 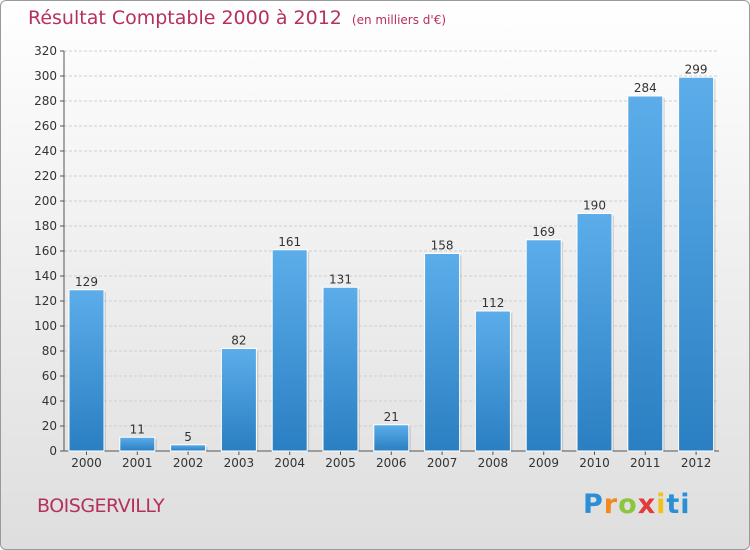 I want to click on bar-value-label: 169, so click(x=543, y=232).